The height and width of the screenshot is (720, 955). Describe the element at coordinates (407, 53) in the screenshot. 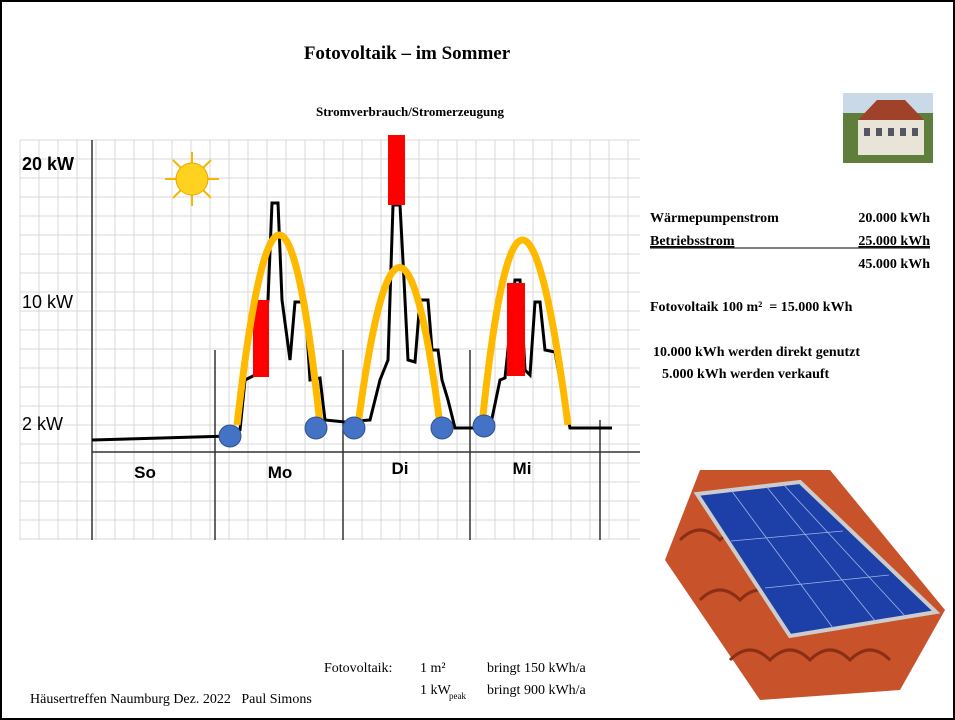

I see `slide-title: Fotovoltaik – im Sommer` at that location.